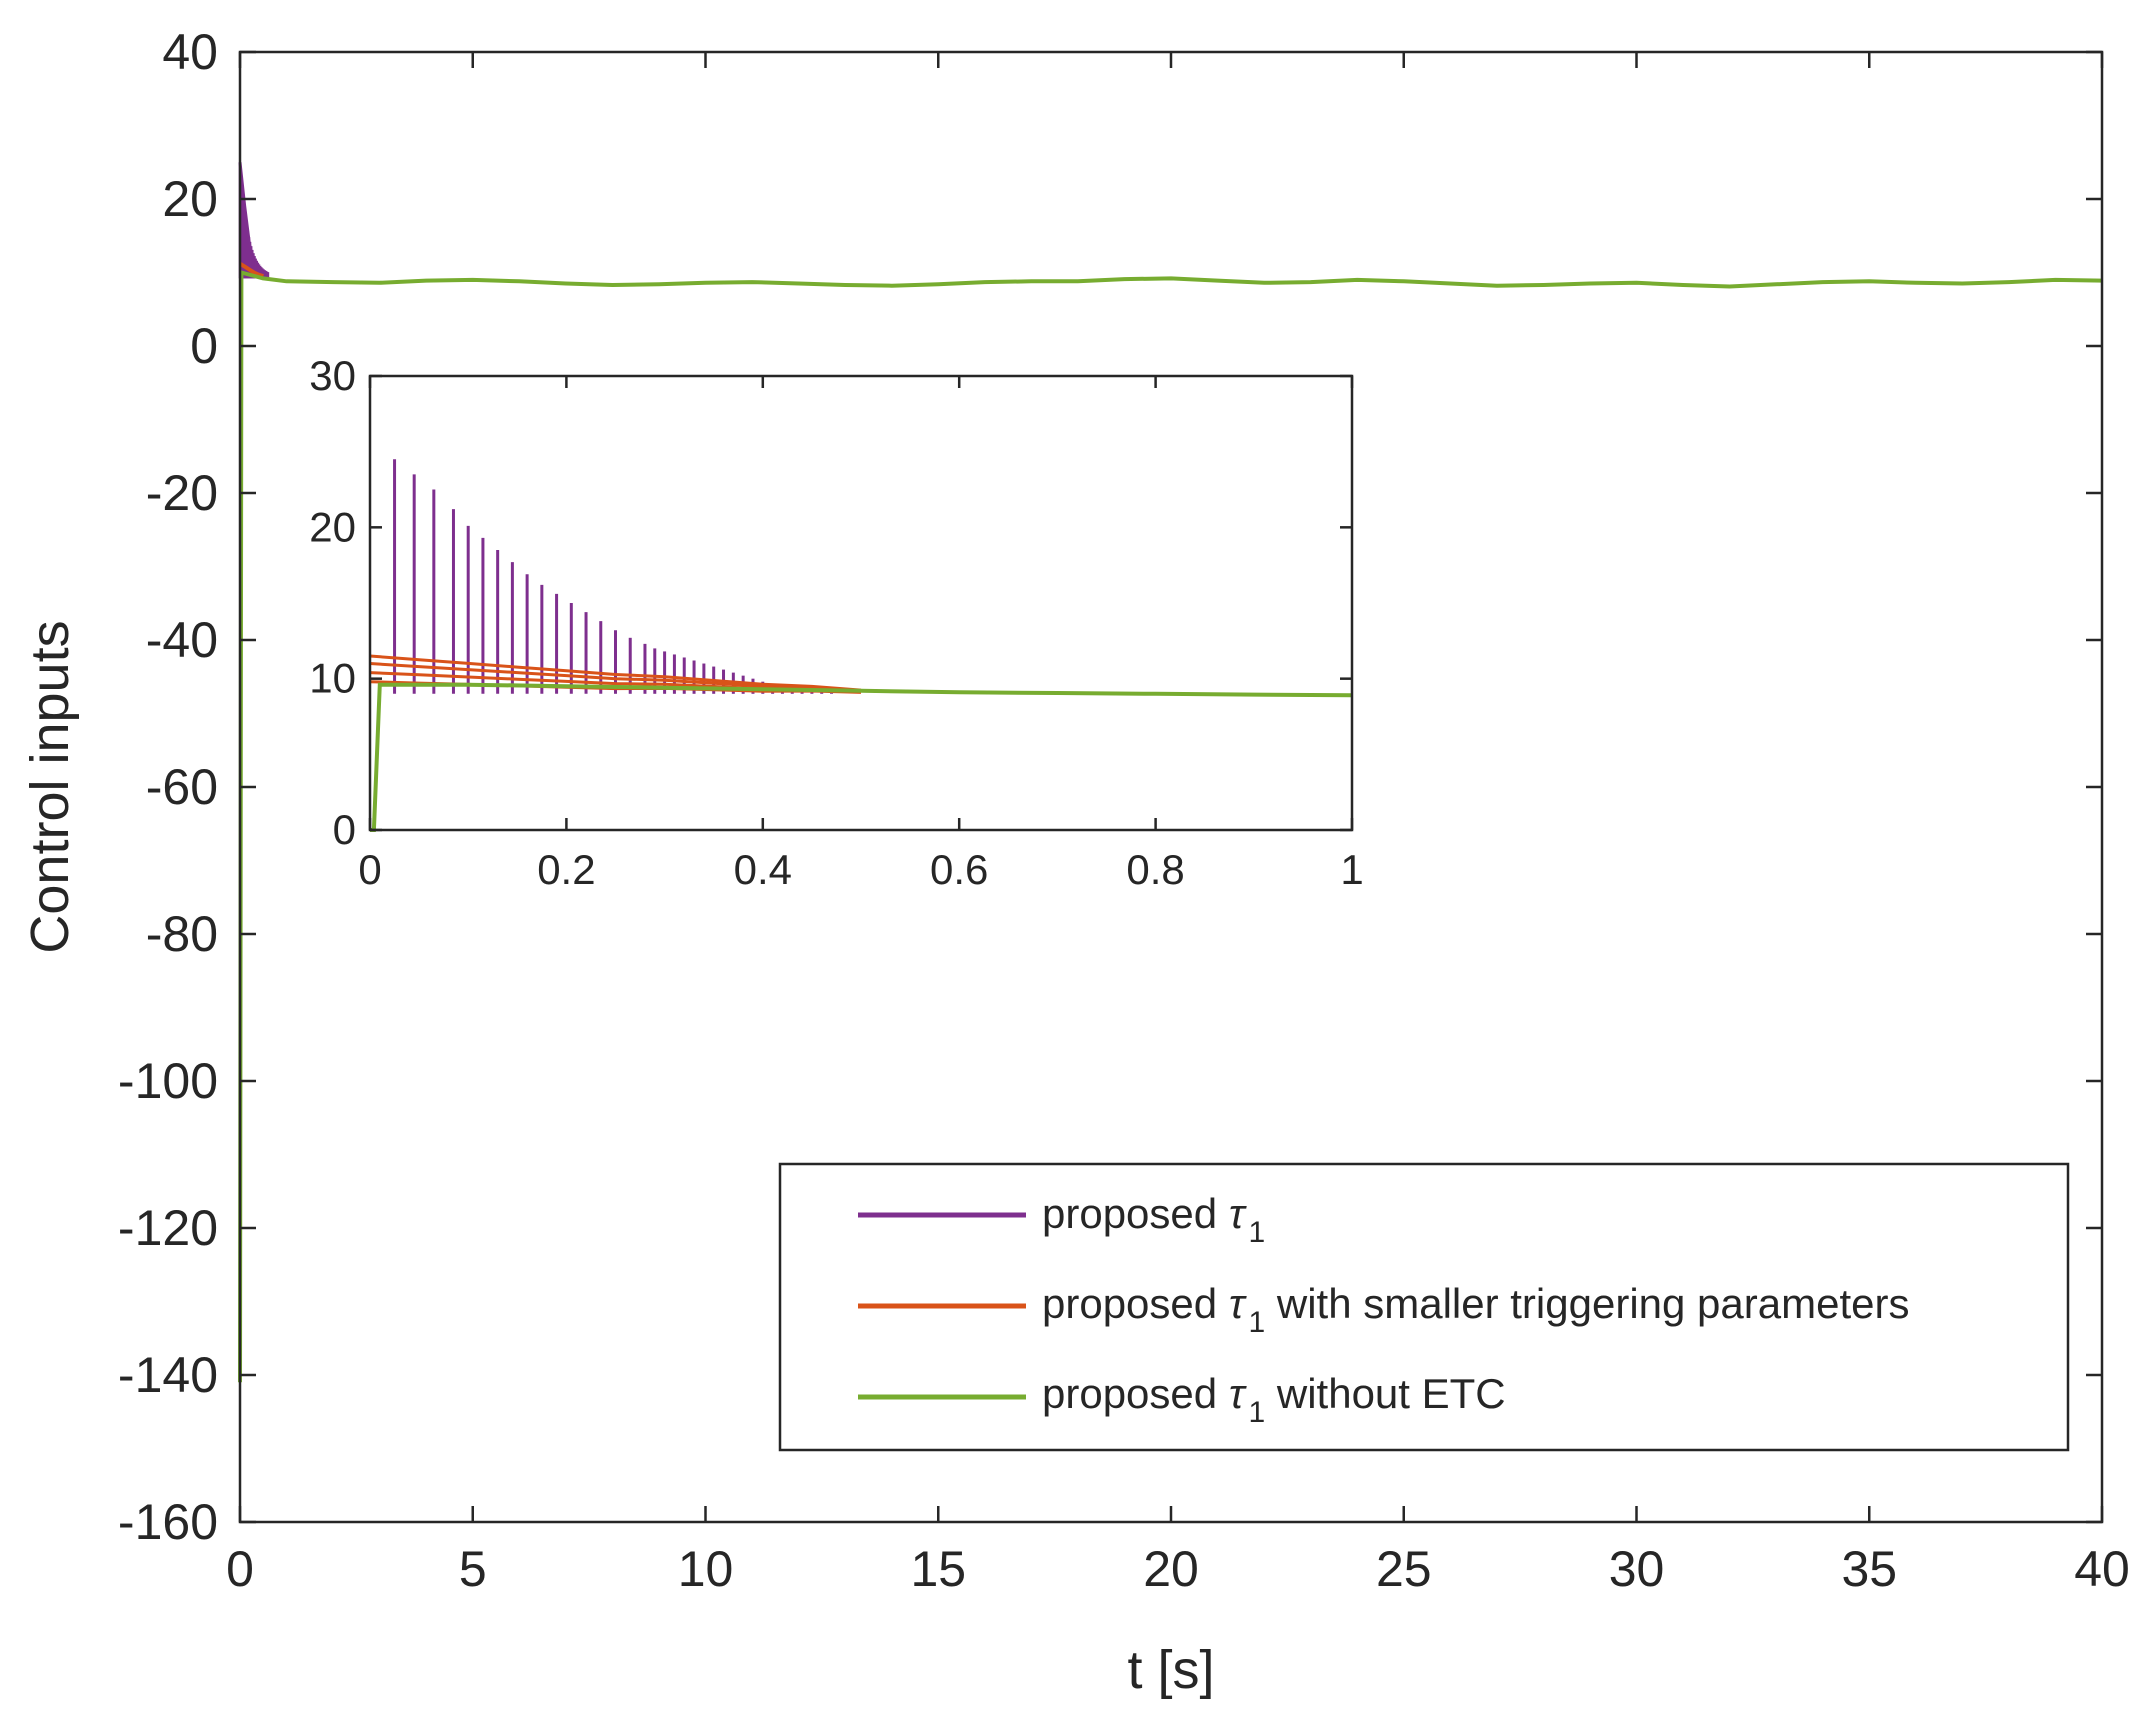 Image resolution: width=2150 pixels, height=1719 pixels. I want to click on inset-x-tick-label: 0.4, so click(763, 869).